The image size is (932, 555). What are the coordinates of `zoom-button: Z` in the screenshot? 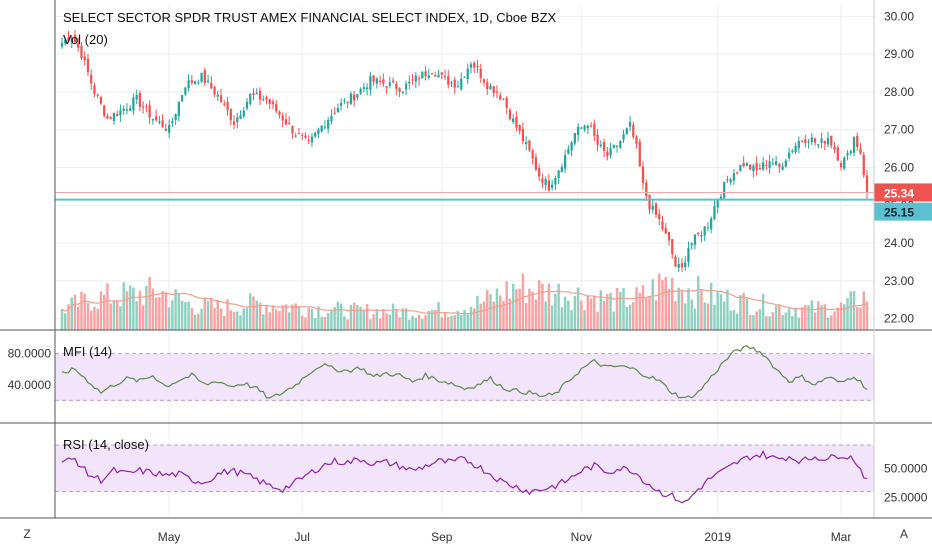 It's located at (27, 534).